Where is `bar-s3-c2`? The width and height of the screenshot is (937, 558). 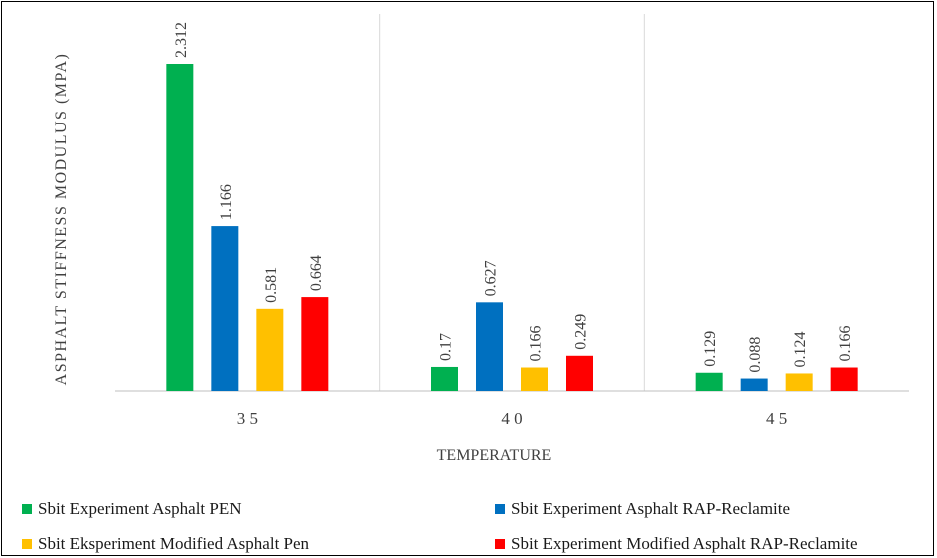 bar-s3-c2 is located at coordinates (534, 379).